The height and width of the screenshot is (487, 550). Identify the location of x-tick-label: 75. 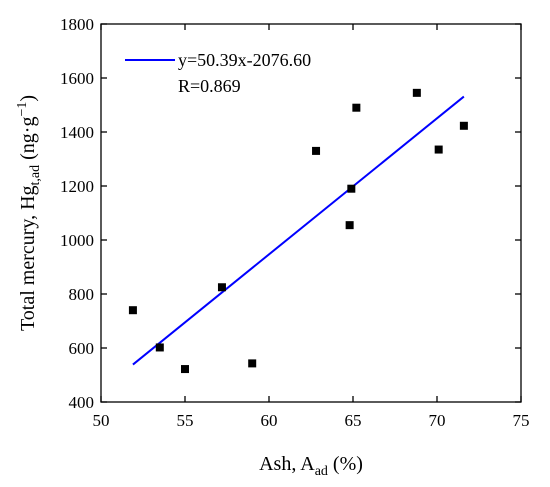
(521, 420).